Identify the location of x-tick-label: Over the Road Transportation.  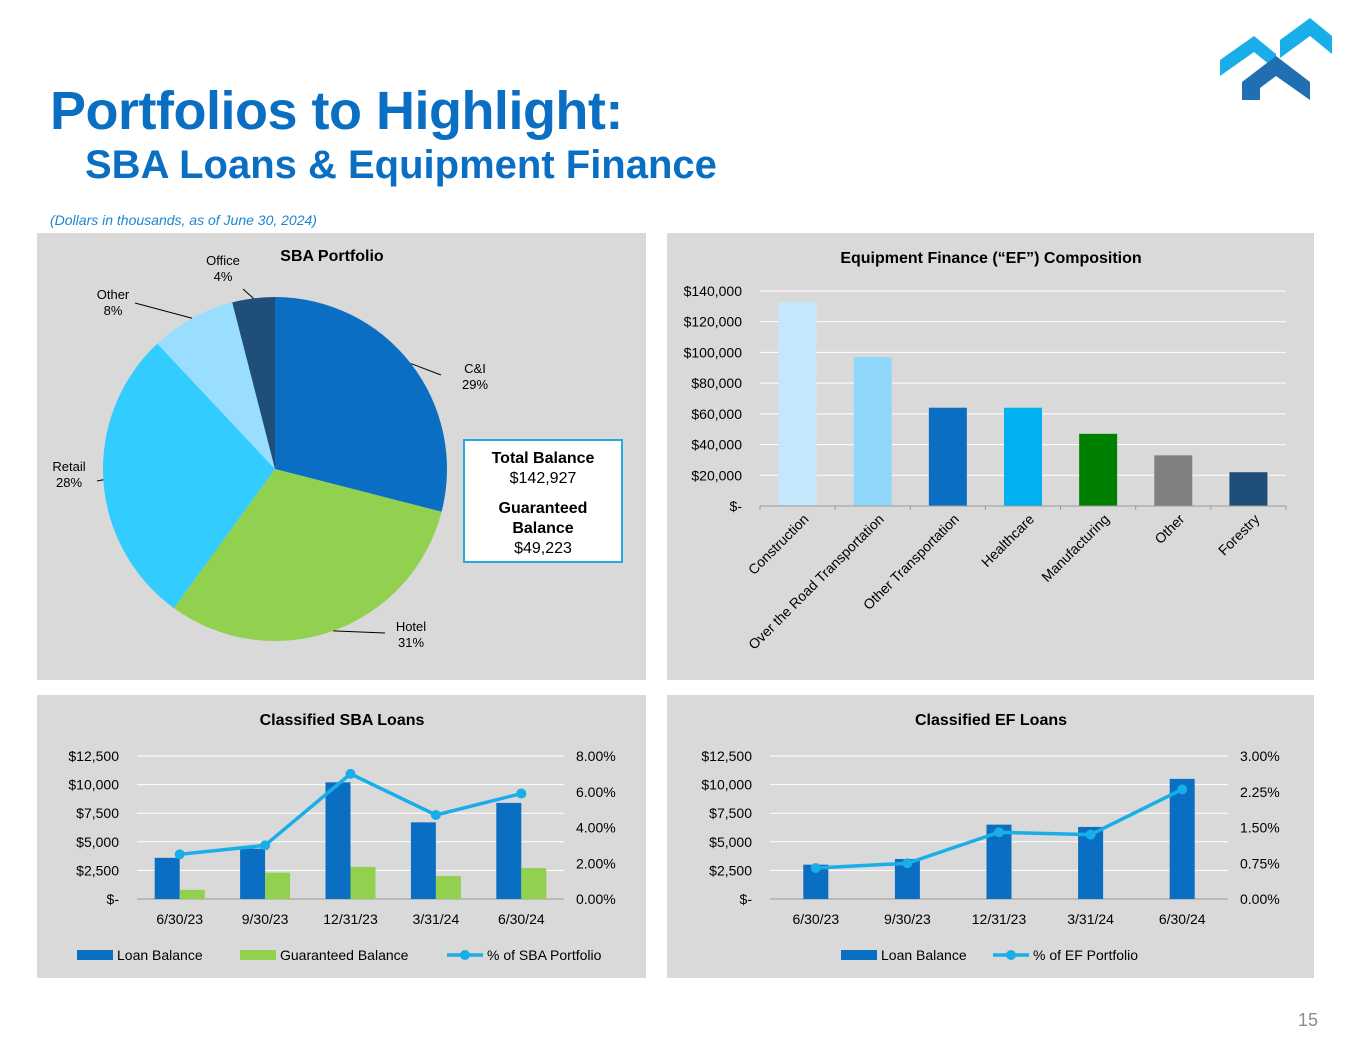
(816, 582).